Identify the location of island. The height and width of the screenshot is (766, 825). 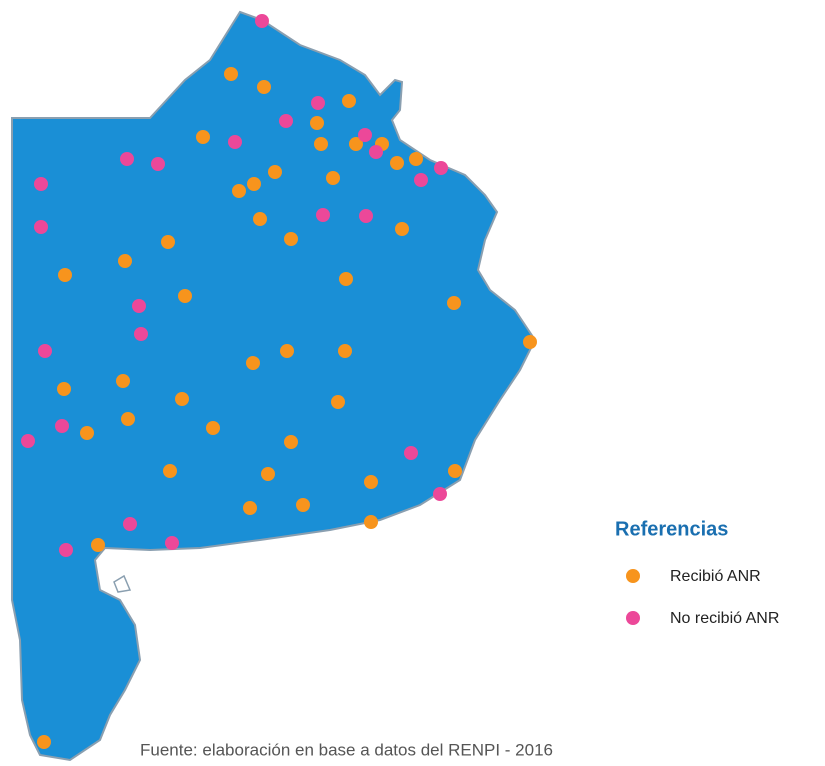
(122, 583).